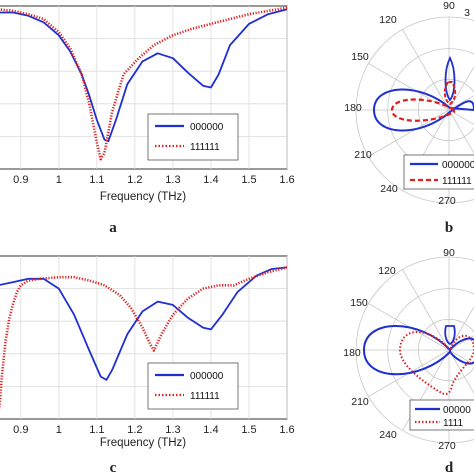 Image resolution: width=474 pixels, height=474 pixels. What do you see at coordinates (387, 271) in the screenshot?
I see `chart-d-angle-120: 120` at bounding box center [387, 271].